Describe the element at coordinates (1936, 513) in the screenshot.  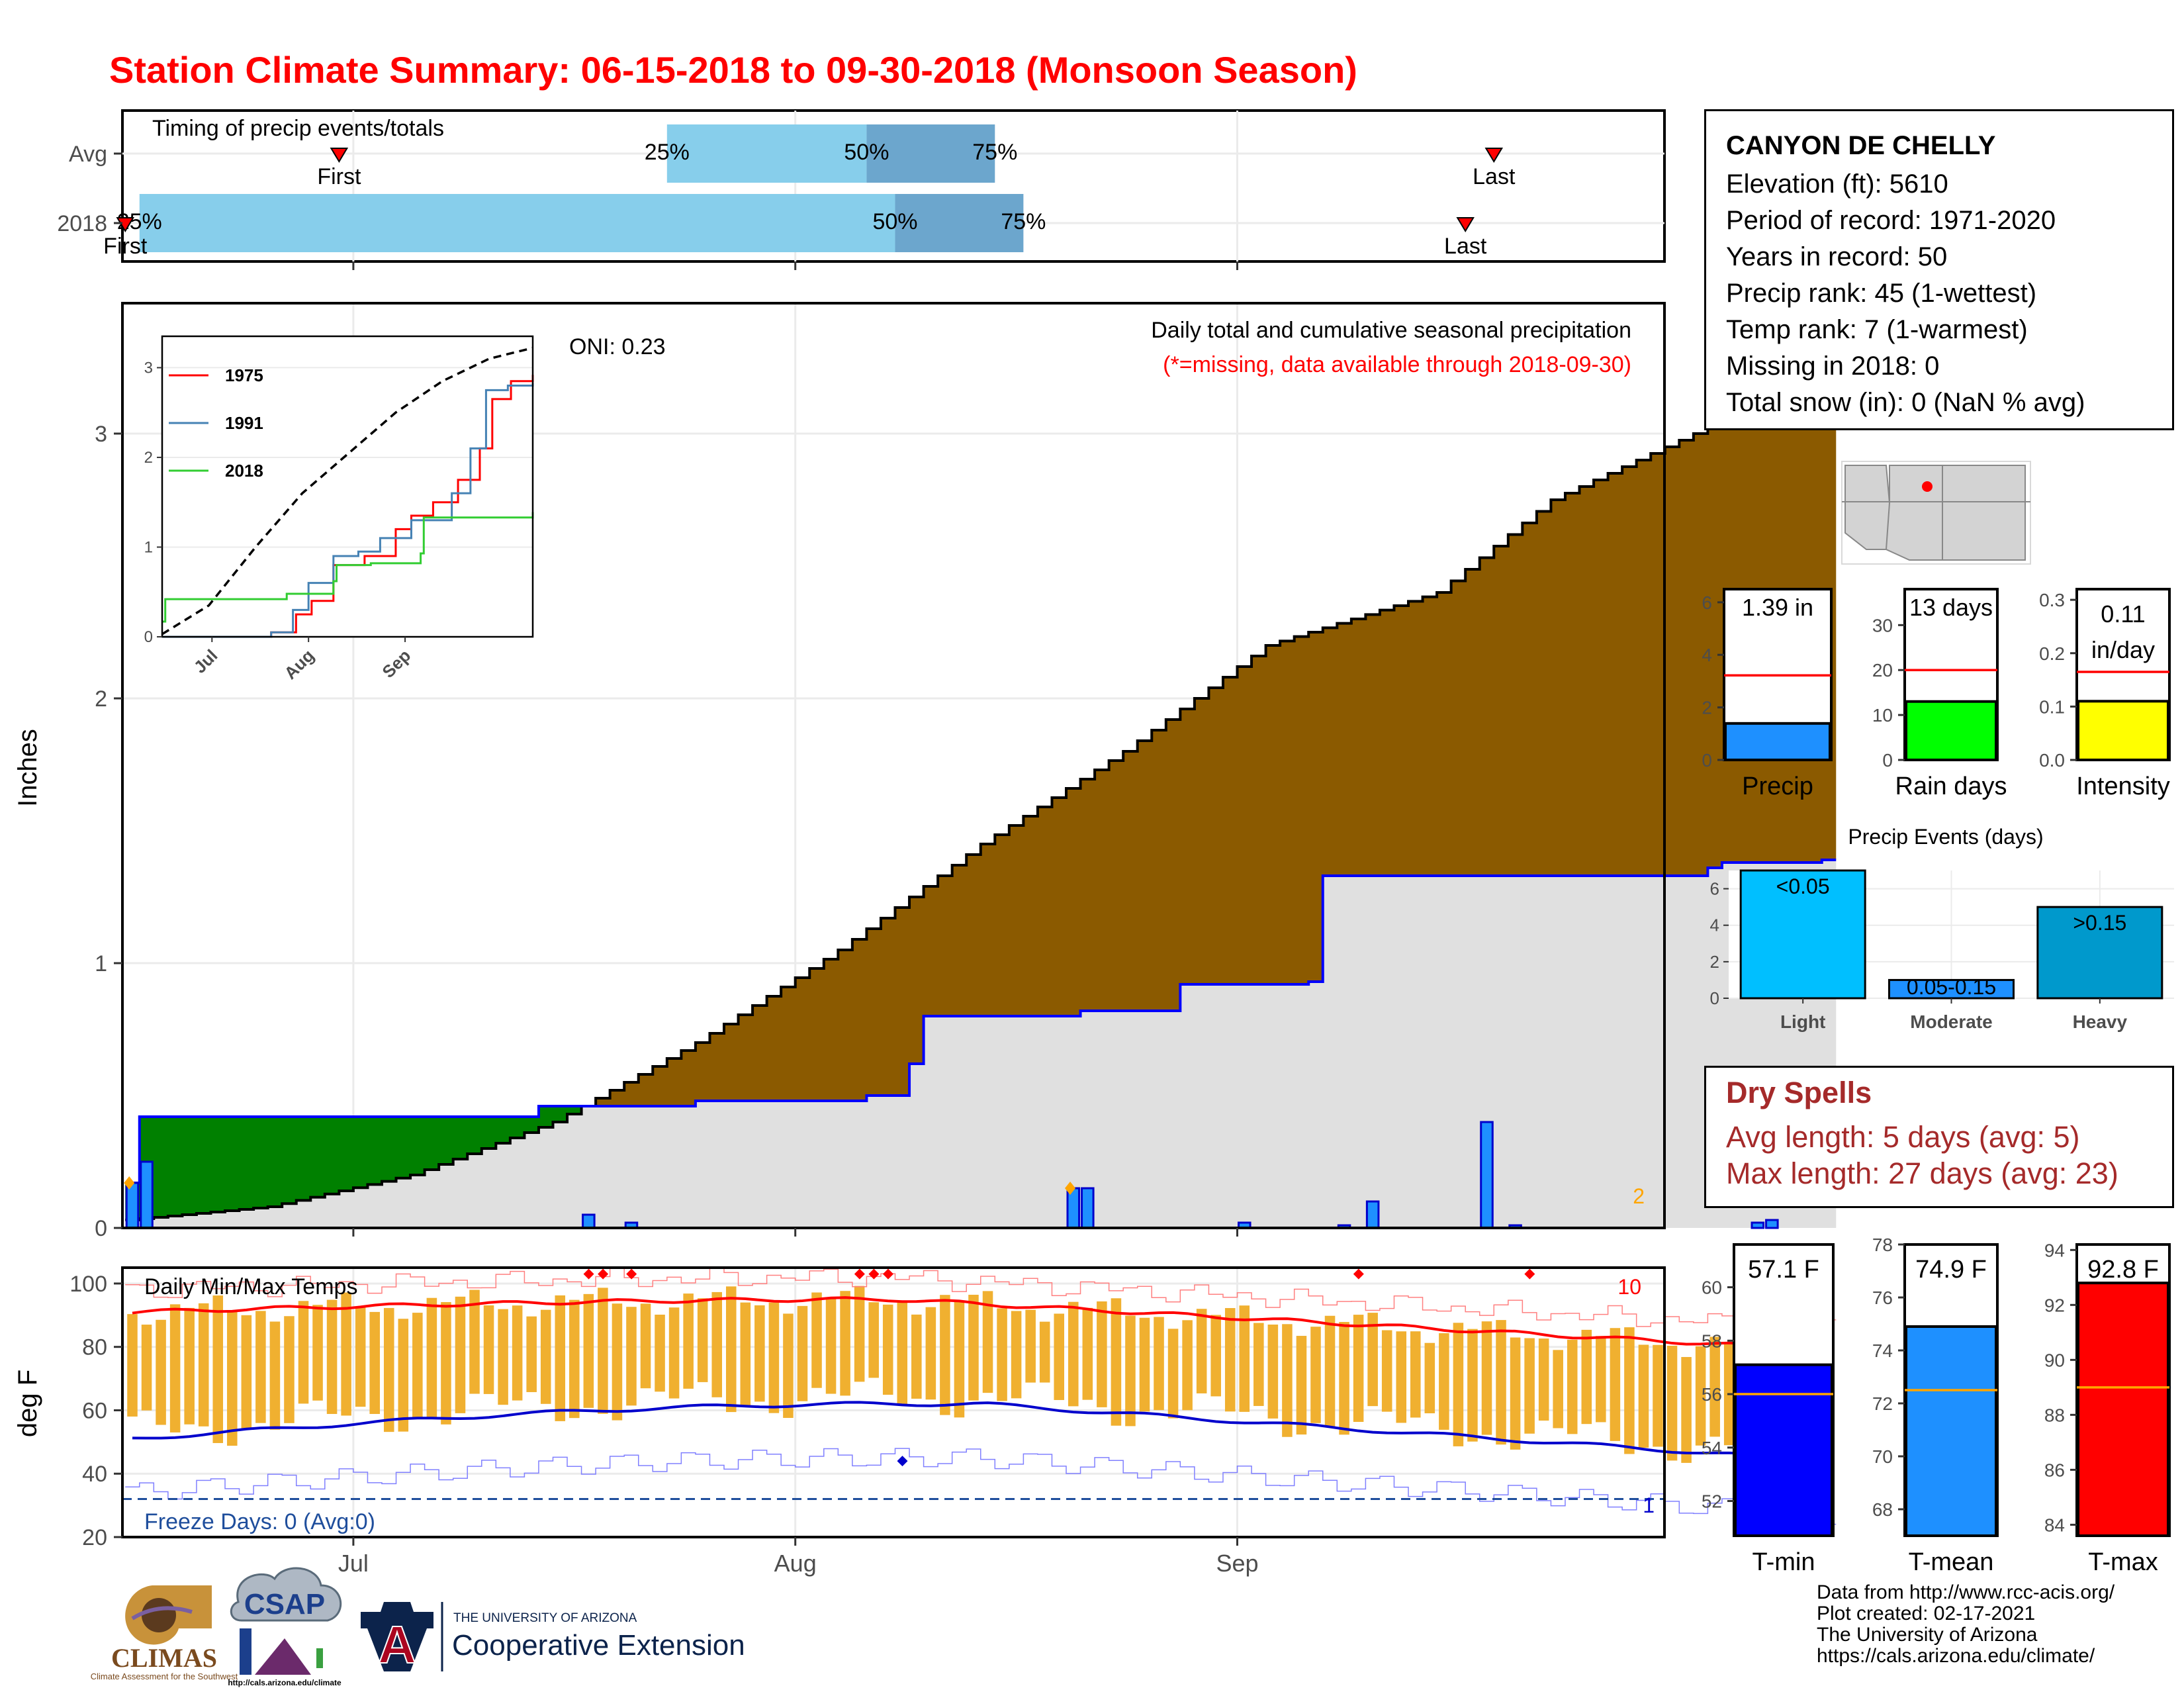
I see `location-map` at that location.